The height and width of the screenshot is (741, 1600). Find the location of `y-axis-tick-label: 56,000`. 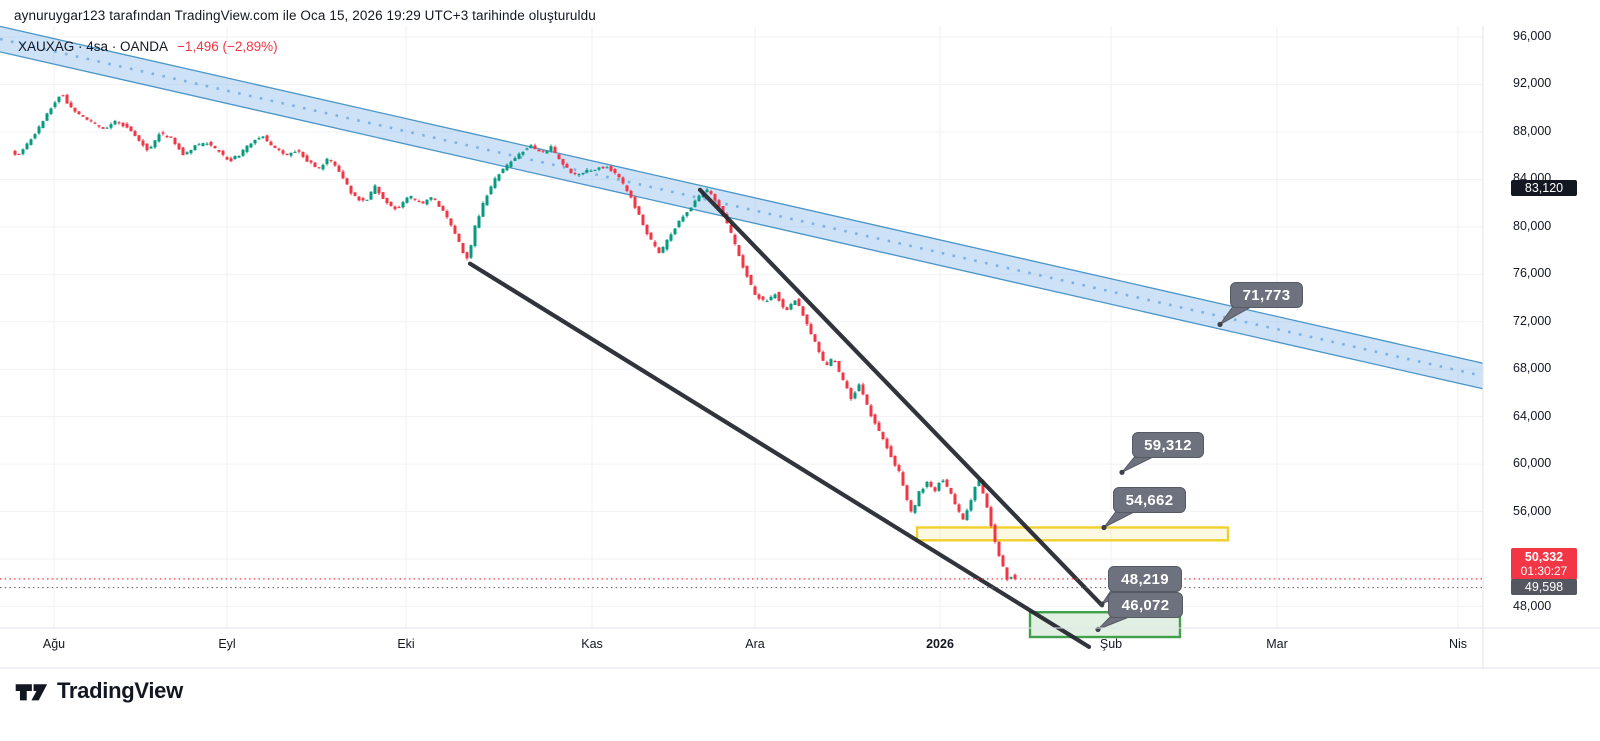

y-axis-tick-label: 56,000 is located at coordinates (1532, 510).